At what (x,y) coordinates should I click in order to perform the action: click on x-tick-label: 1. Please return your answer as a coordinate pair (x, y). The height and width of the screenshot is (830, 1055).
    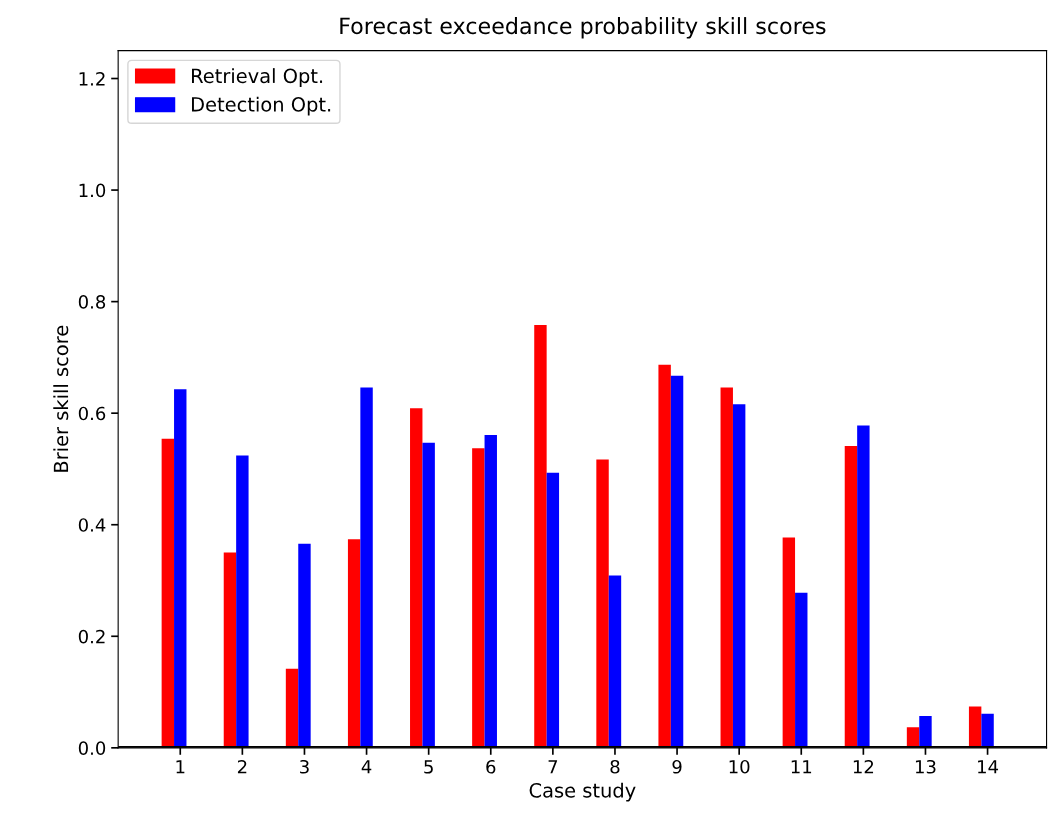
    Looking at the image, I should click on (180, 767).